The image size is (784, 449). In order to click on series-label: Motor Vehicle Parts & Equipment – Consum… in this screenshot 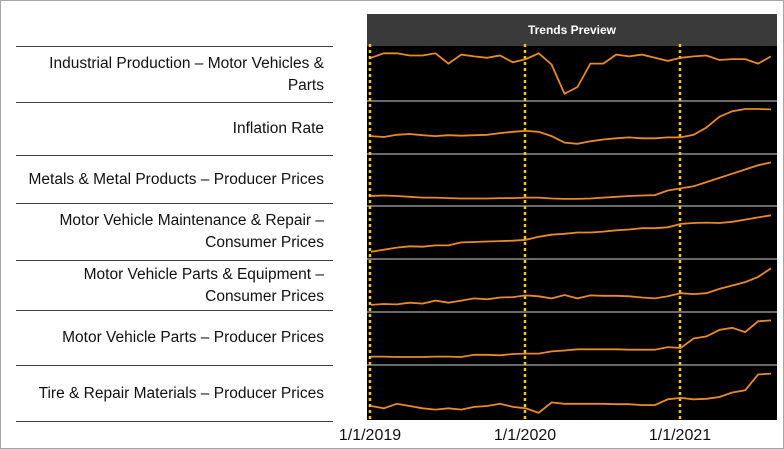, I will do `click(174, 285)`.